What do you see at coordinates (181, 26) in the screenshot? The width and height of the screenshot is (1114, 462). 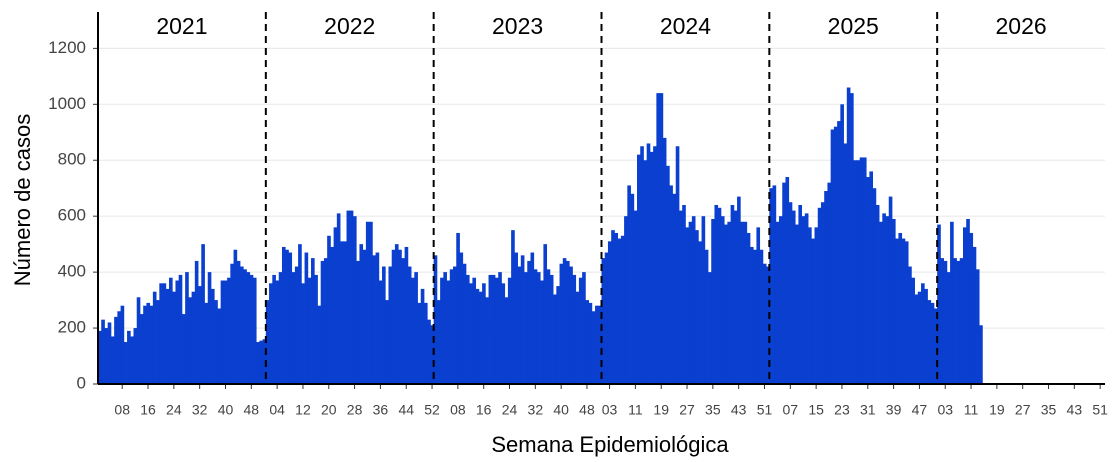 I see `year-label: 2021` at bounding box center [181, 26].